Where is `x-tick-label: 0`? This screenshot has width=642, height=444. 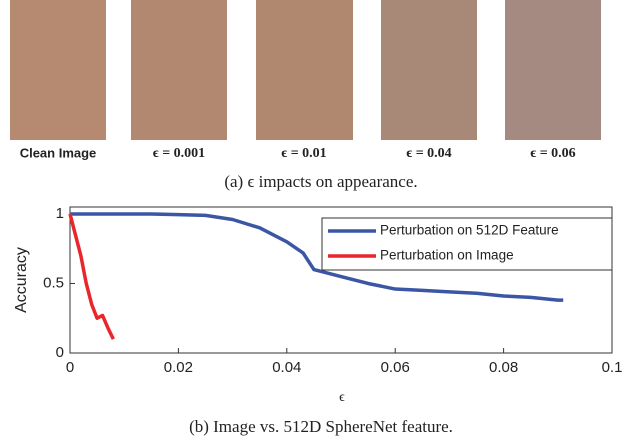
x-tick-label: 0 is located at coordinates (70, 367).